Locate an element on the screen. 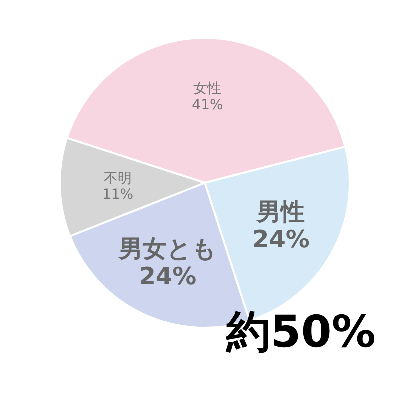  slice-label: 不明 is located at coordinates (118, 178).